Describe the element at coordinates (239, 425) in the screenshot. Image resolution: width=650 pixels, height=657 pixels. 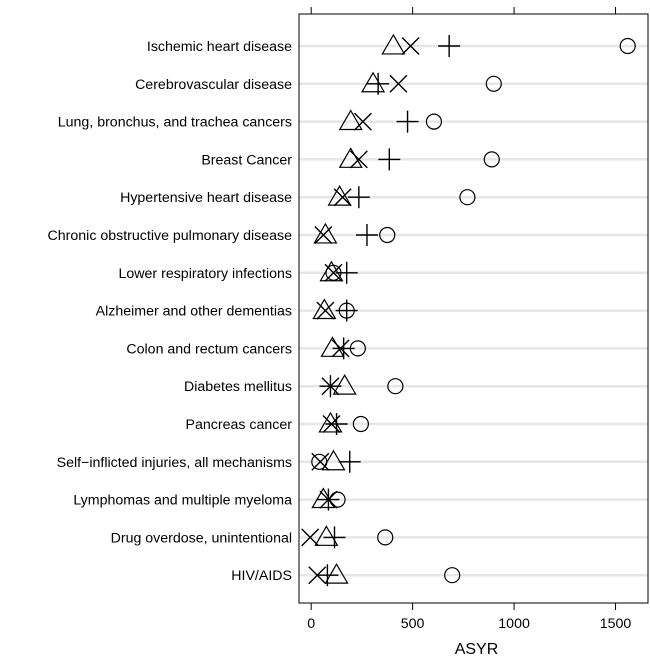
I see `category-label: Pancreas cancer` at that location.